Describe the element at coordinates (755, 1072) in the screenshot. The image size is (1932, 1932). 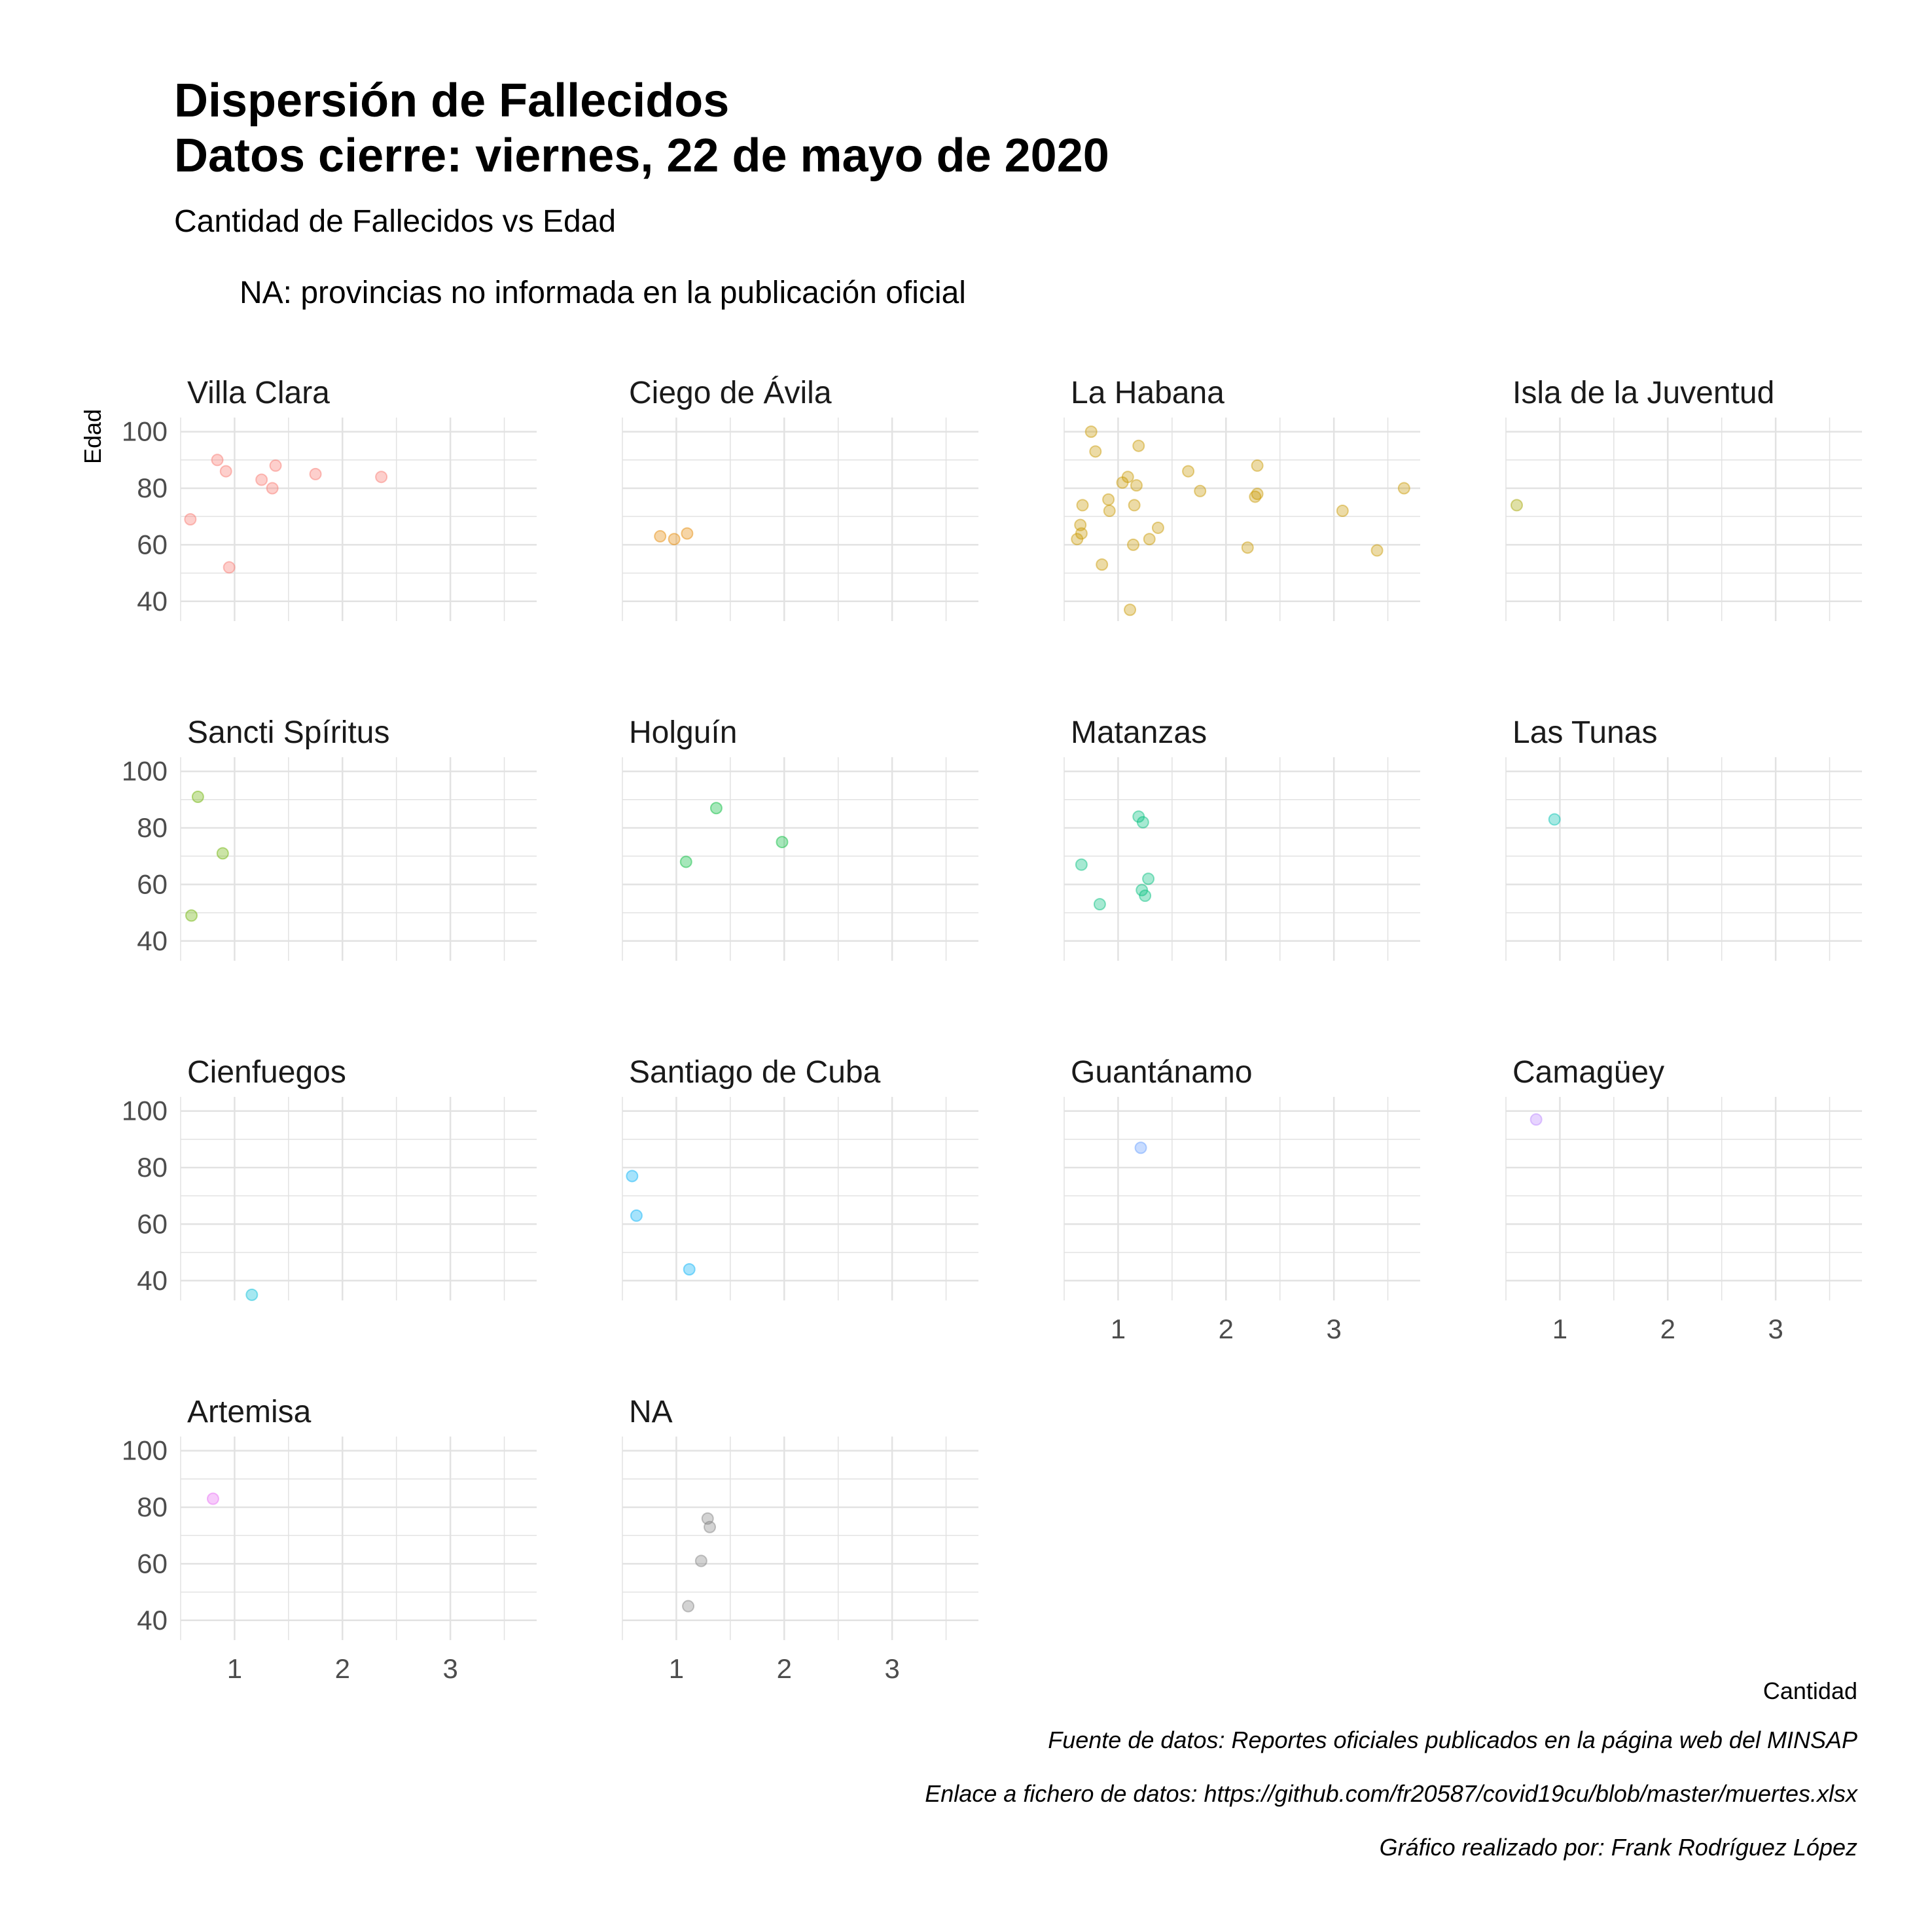
I see `facet-label-santiago-de-cuba: Santiago de Cuba` at that location.